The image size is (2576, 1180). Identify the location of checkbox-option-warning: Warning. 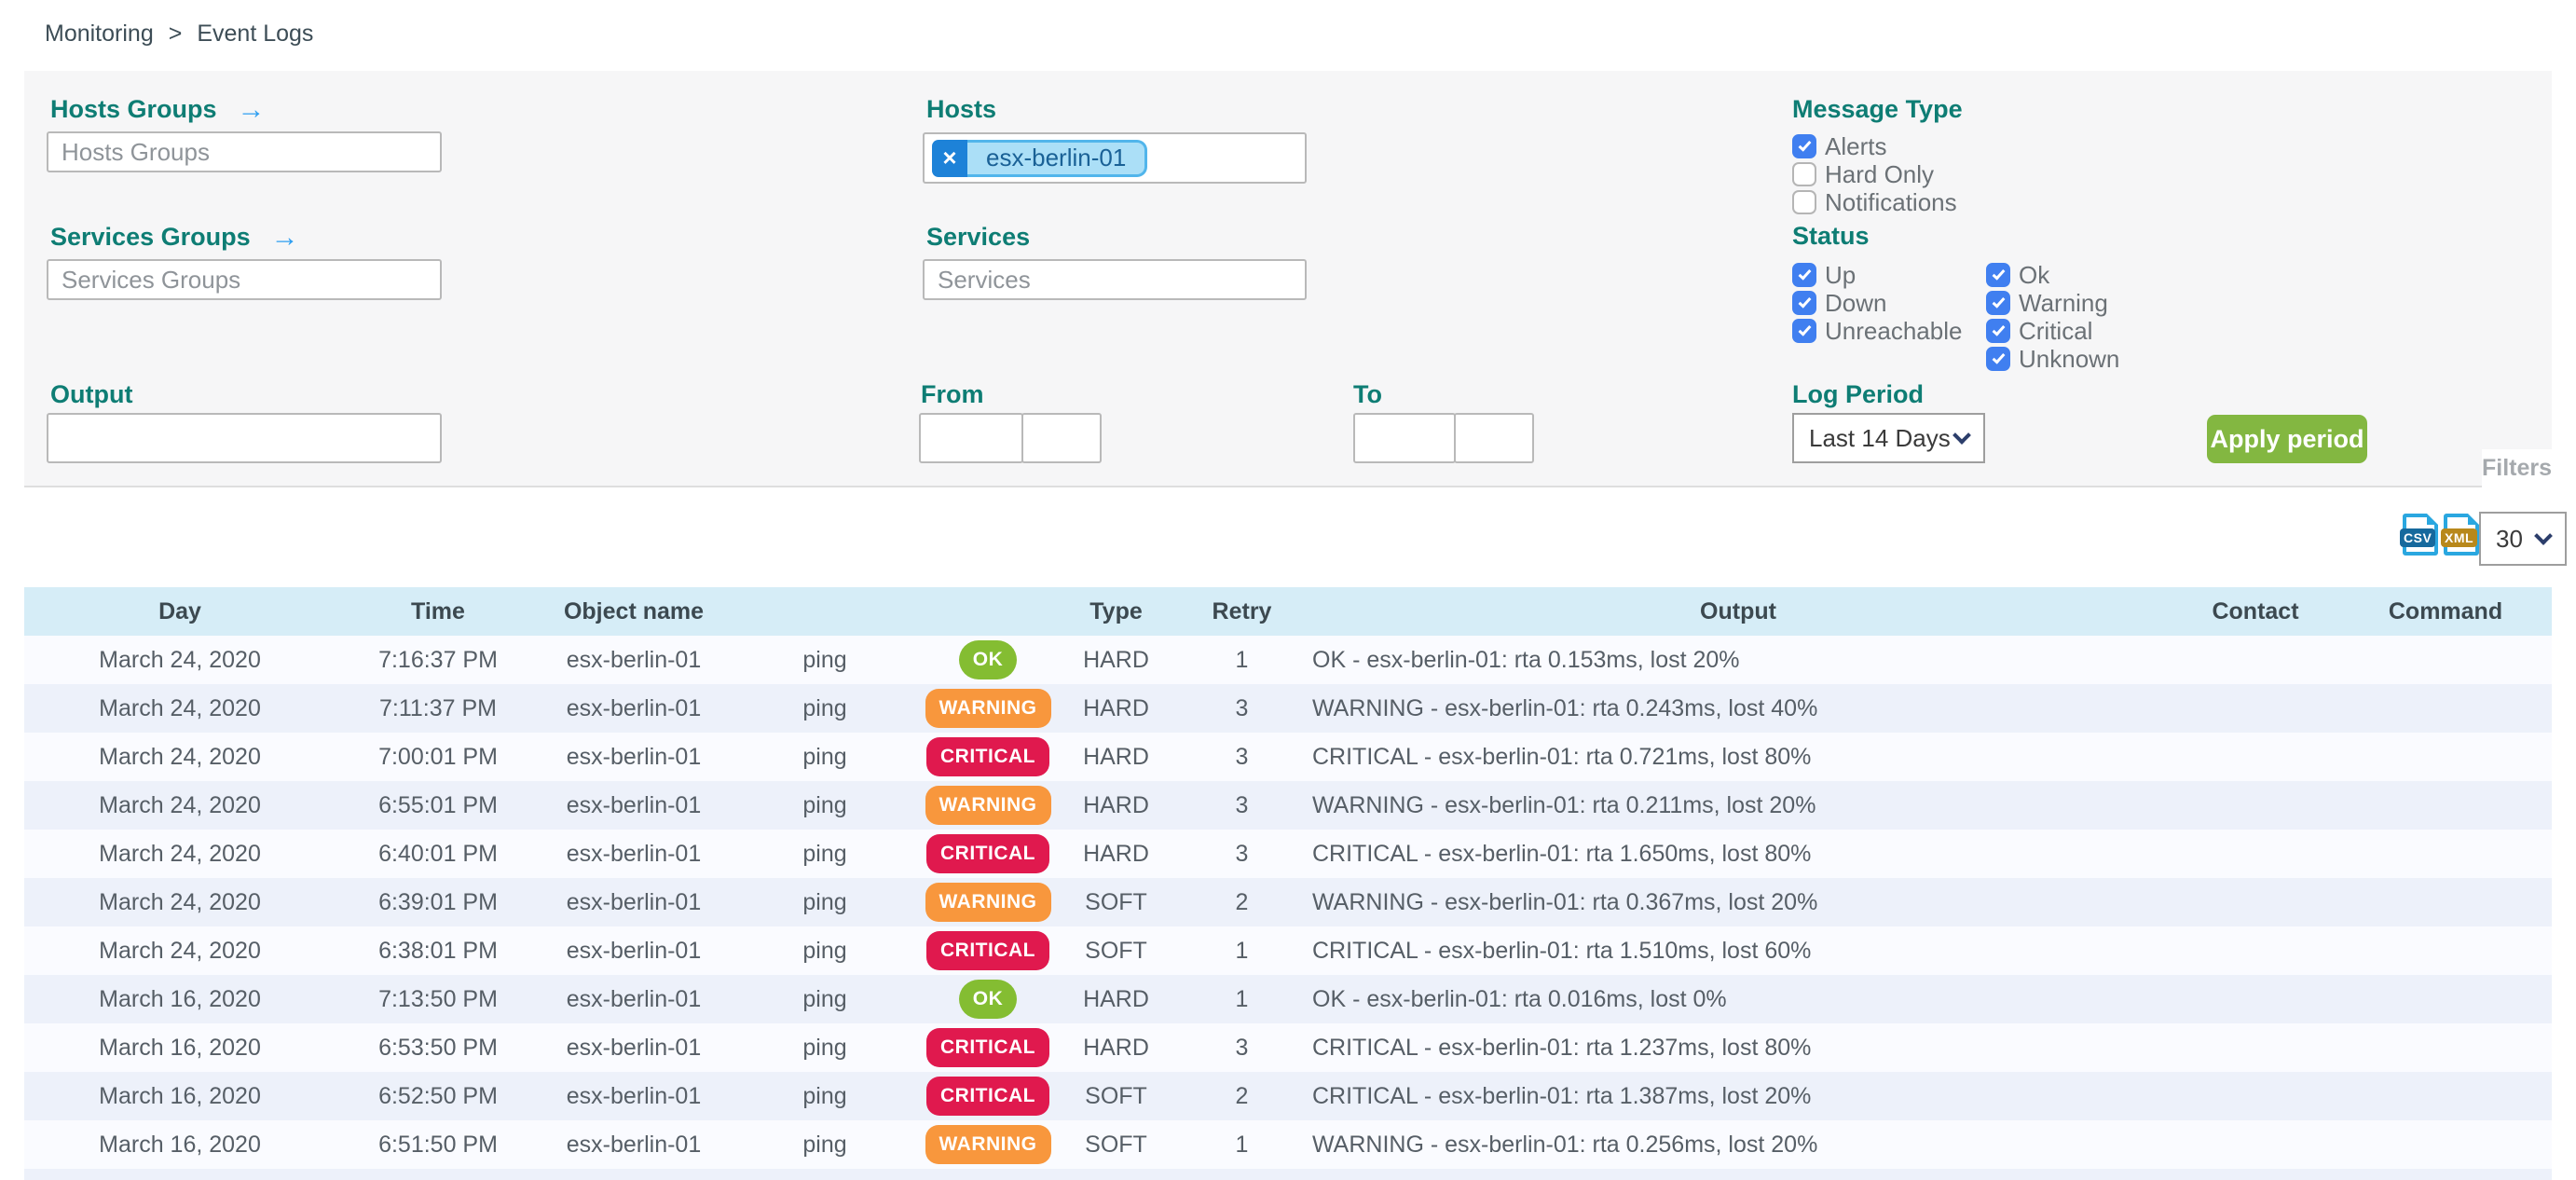
(2052, 303).